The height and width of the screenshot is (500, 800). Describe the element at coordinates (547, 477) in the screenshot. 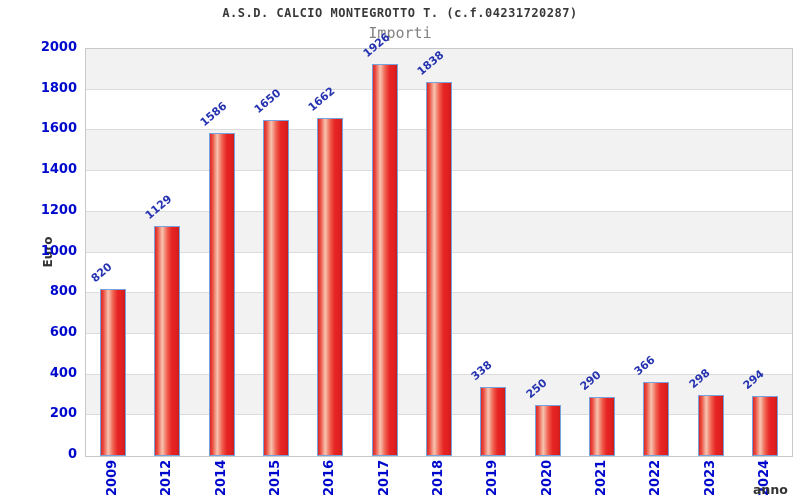

I see `x-tick-label: 2020` at that location.